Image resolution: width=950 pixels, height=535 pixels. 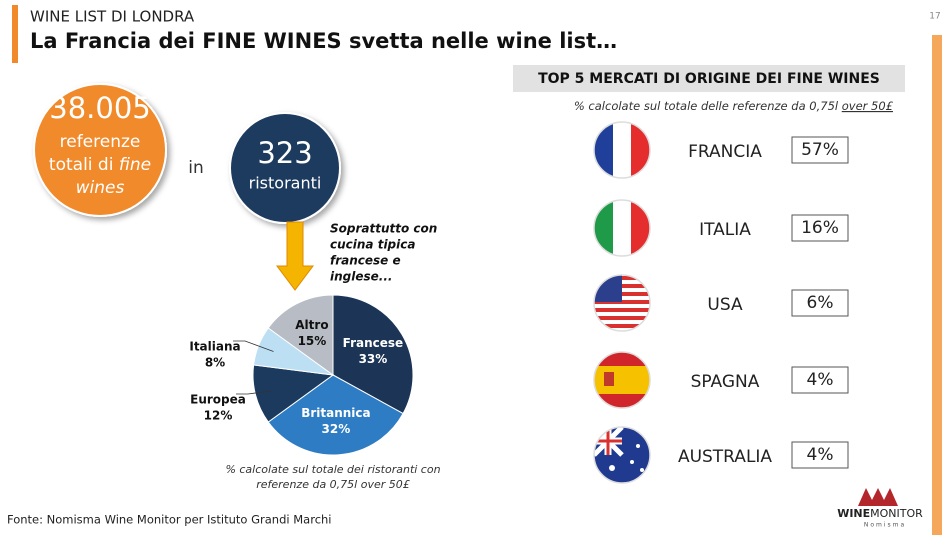 I want to click on share: 16%, so click(x=820, y=228).